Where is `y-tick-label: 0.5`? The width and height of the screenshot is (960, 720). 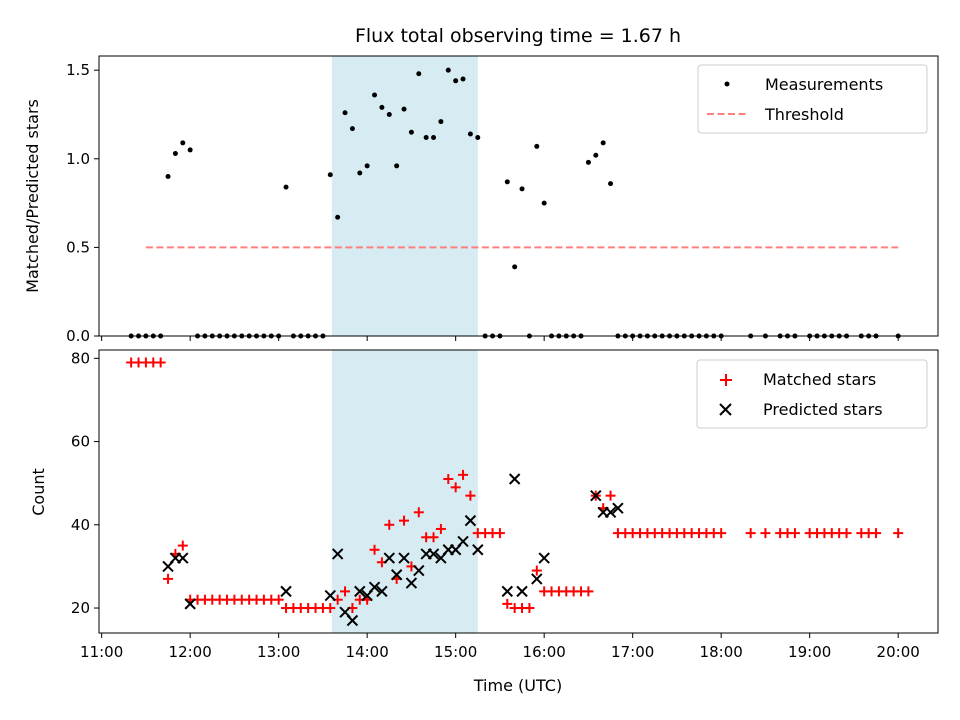 y-tick-label: 0.5 is located at coordinates (78, 247).